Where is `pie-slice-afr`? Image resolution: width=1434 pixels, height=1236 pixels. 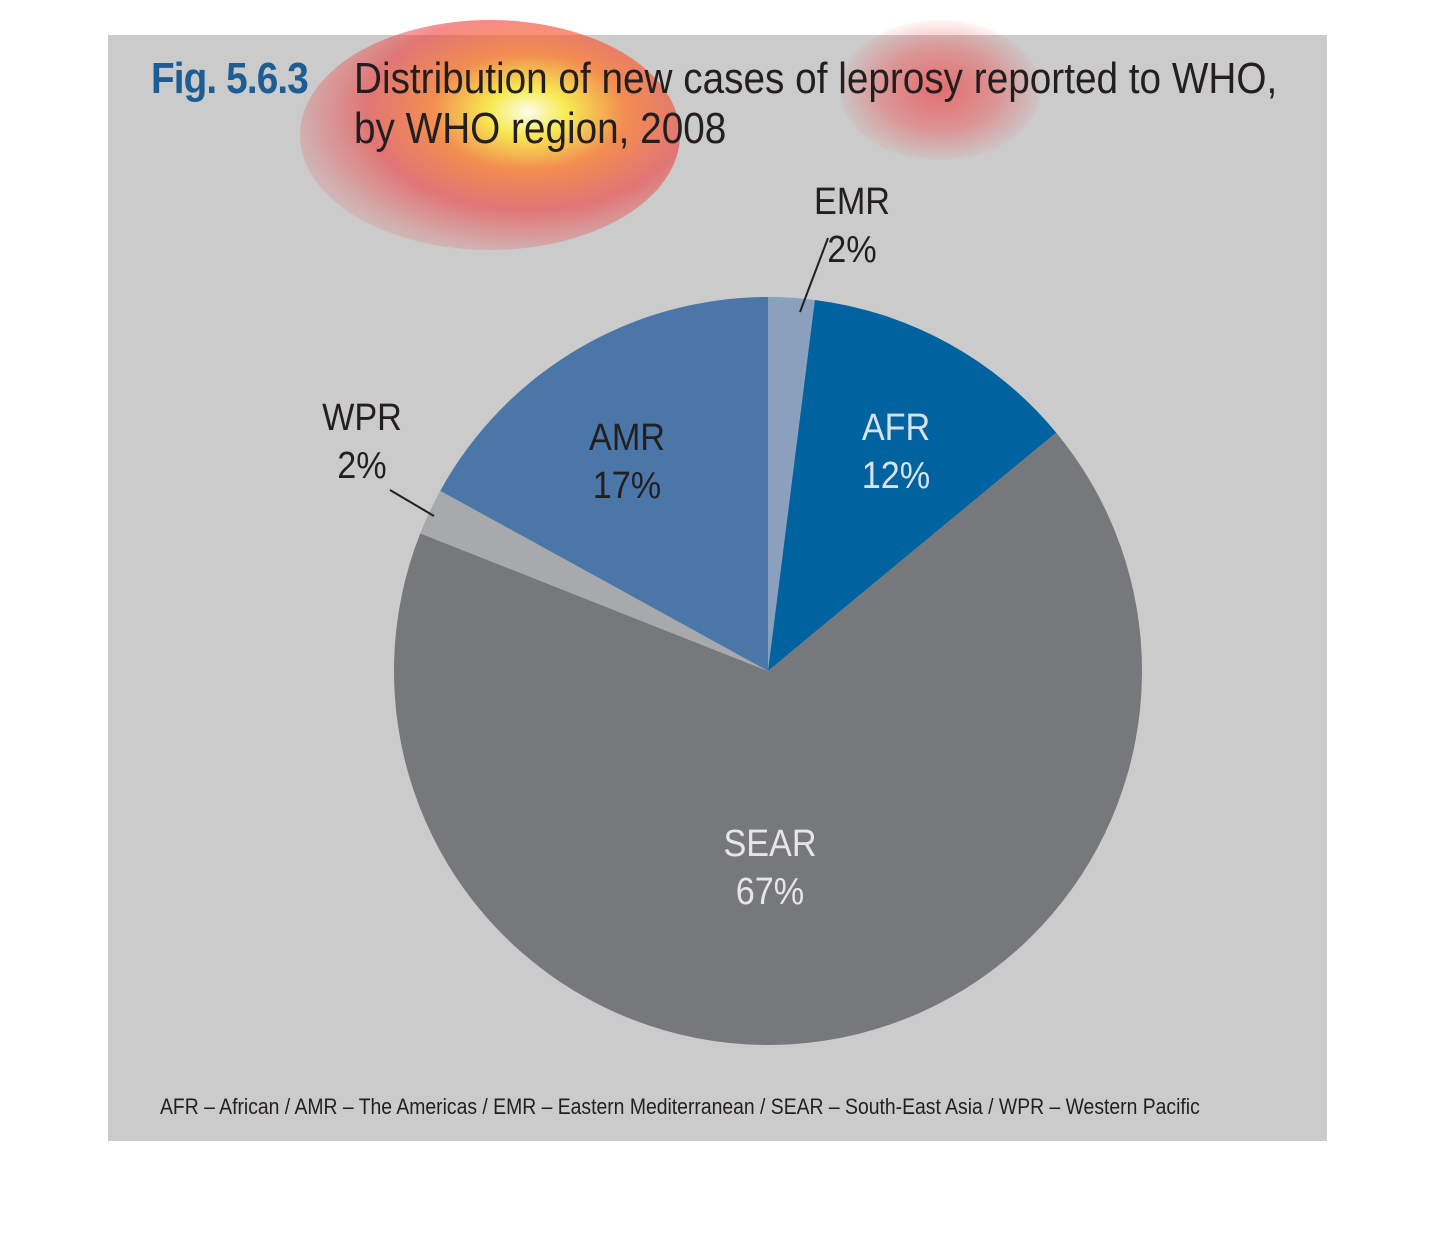
pie-slice-afr is located at coordinates (912, 485).